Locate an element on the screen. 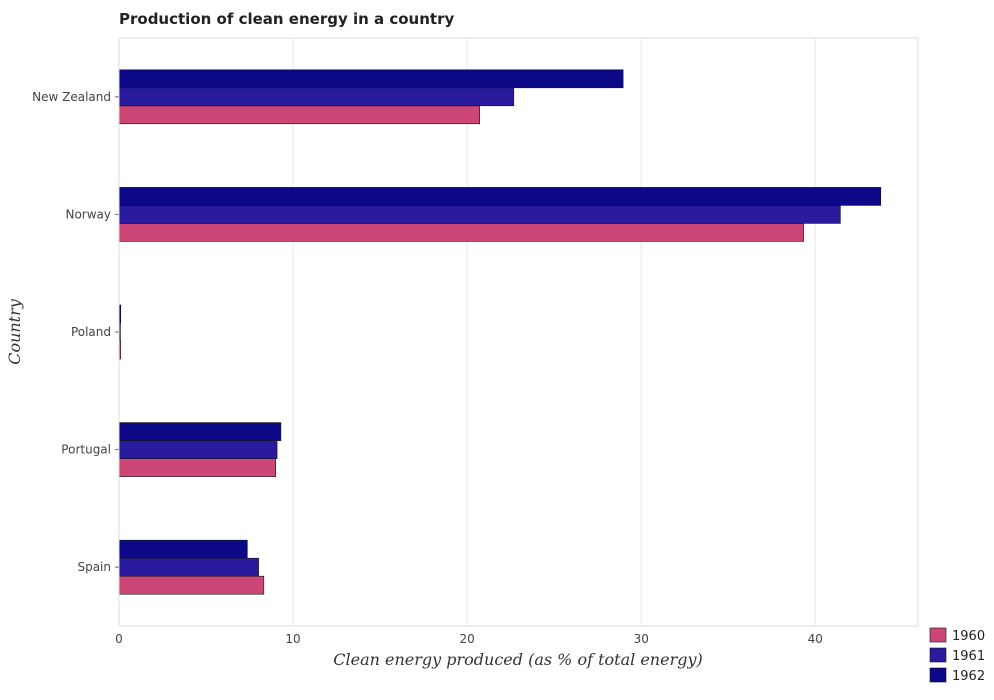  bar-norway-1962 is located at coordinates (500, 196).